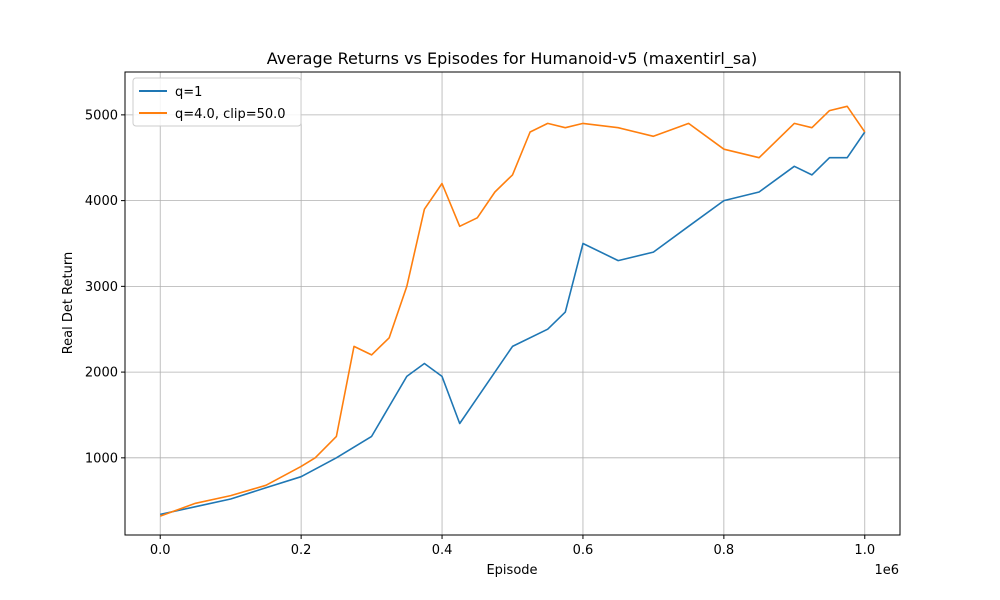 The image size is (1000, 600). Describe the element at coordinates (188, 92) in the screenshot. I see `legend-label-1: q=1` at that location.